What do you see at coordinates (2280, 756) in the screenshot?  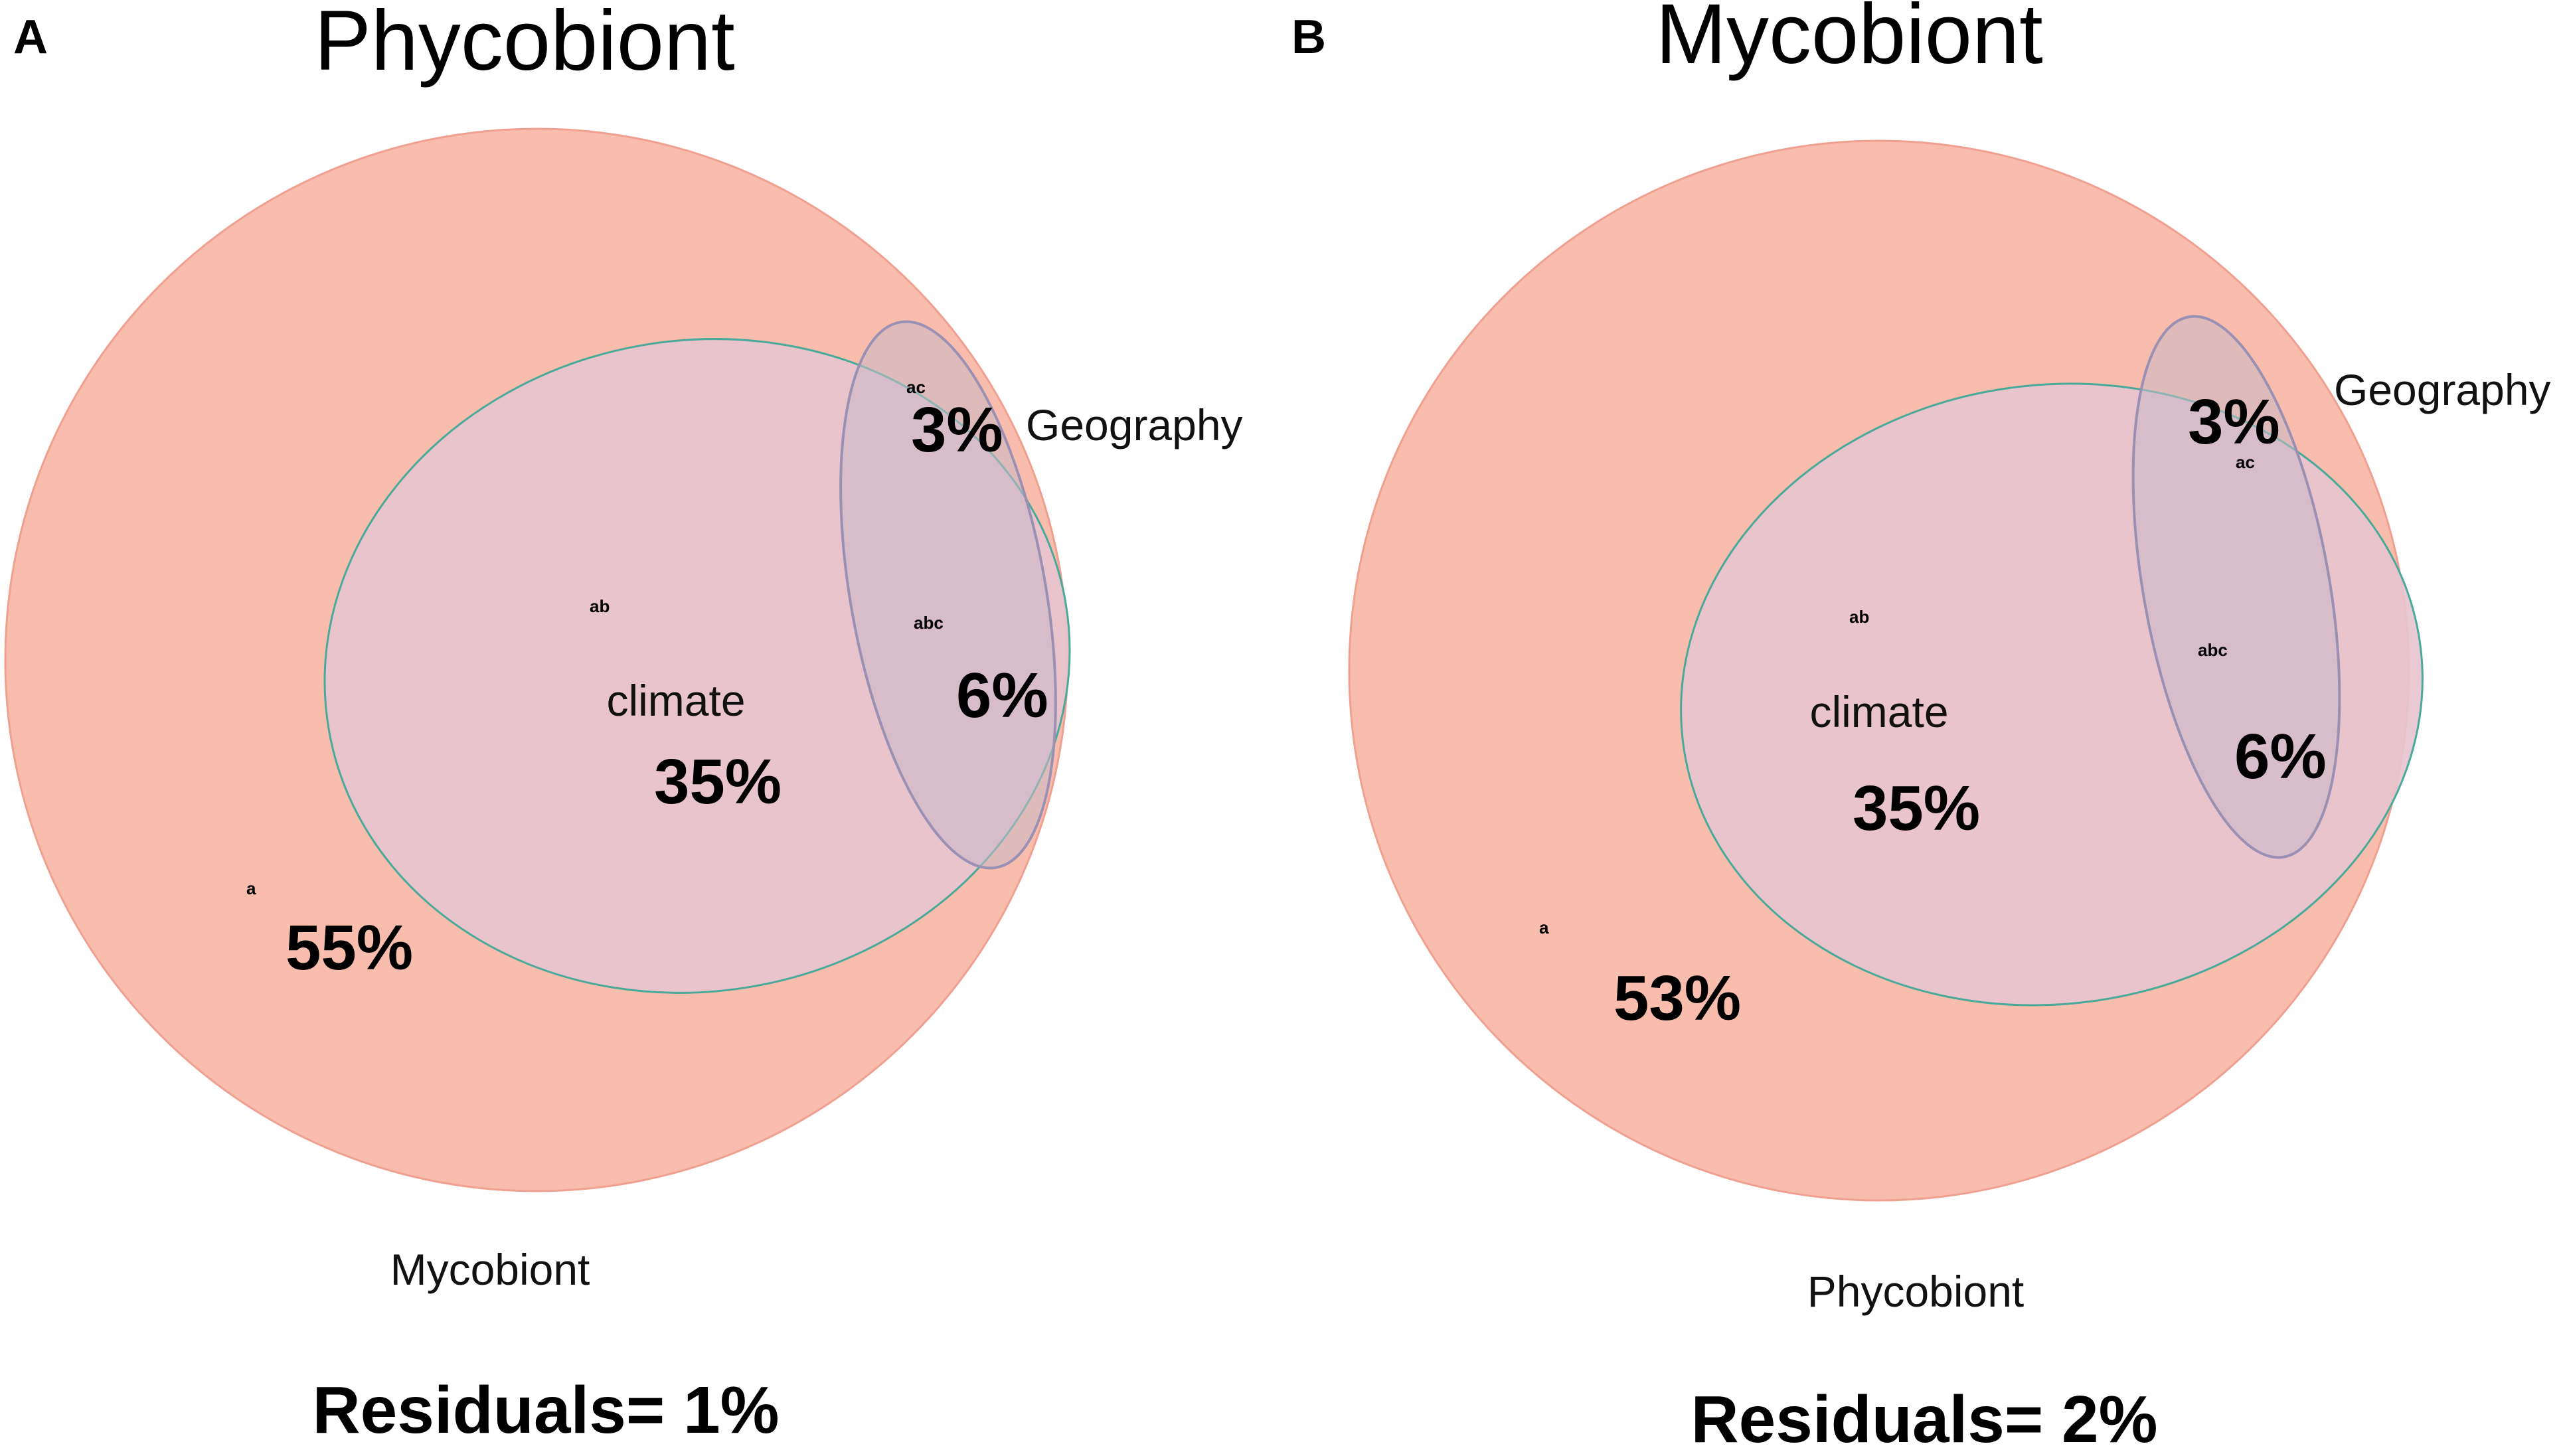 I see `panel-b-abc-pct: 6%` at bounding box center [2280, 756].